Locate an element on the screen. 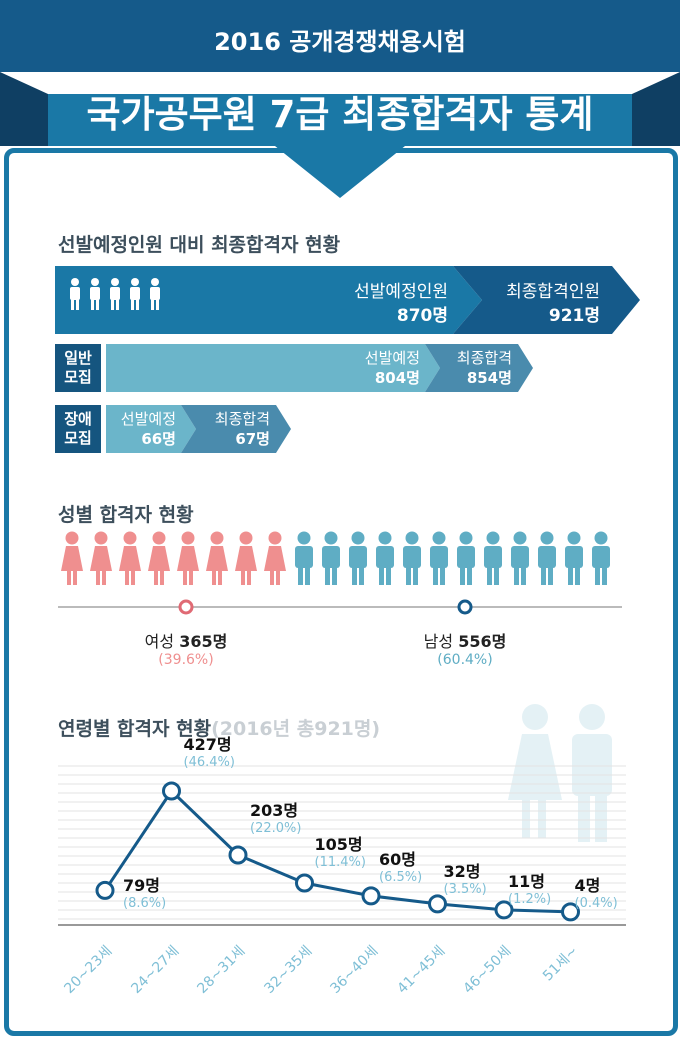  top-banner is located at coordinates (340, 36).